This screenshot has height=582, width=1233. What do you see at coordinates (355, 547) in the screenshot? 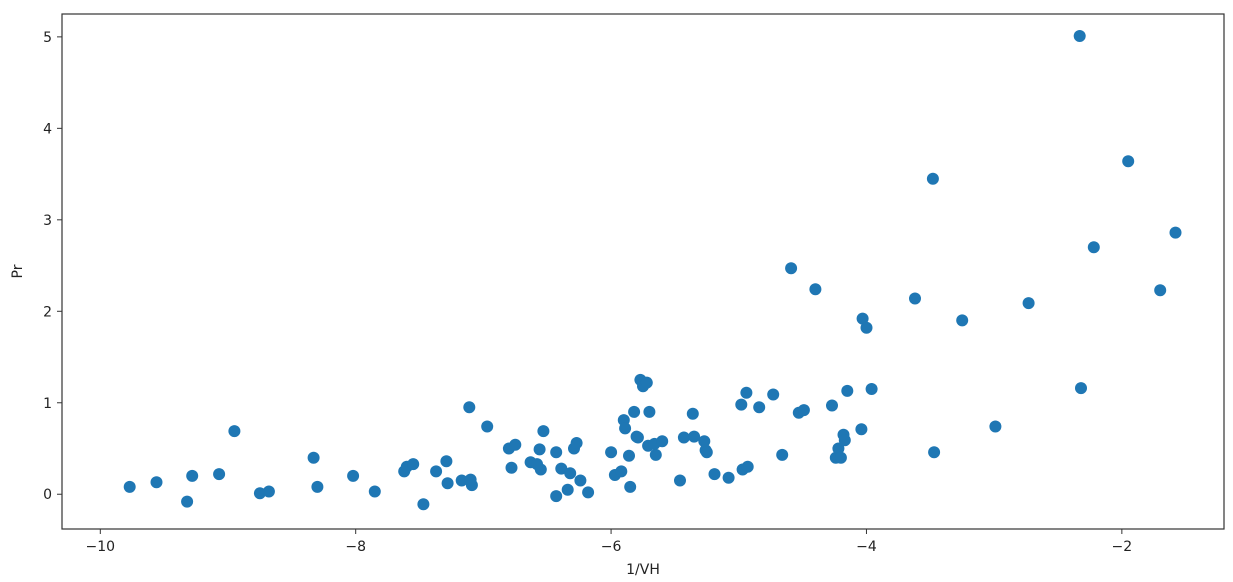
I see `x-tick-label: −8` at bounding box center [355, 547].